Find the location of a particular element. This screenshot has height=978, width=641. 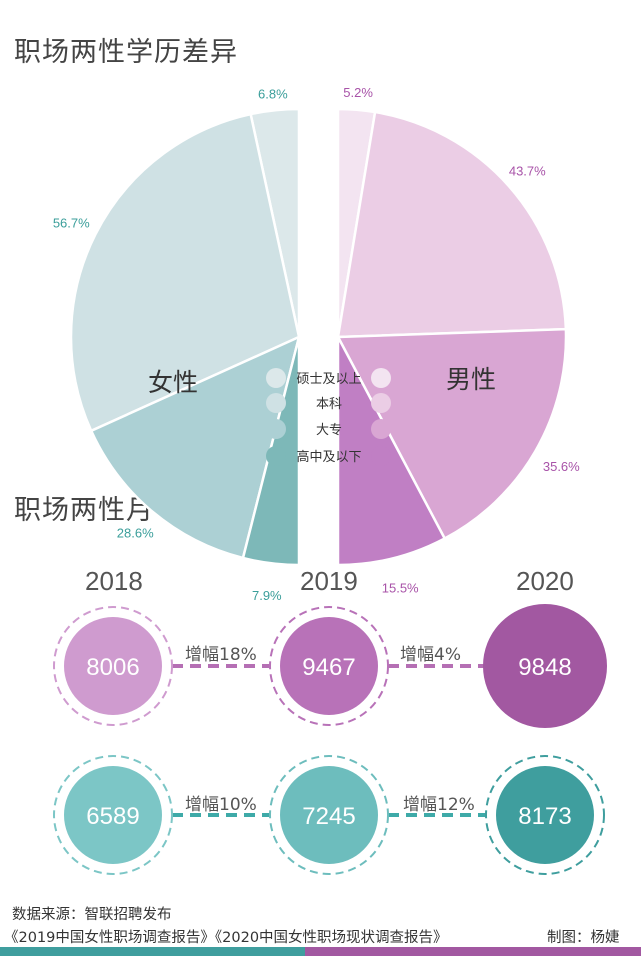

credit-text: 制图：杨婕 is located at coordinates (583, 938).